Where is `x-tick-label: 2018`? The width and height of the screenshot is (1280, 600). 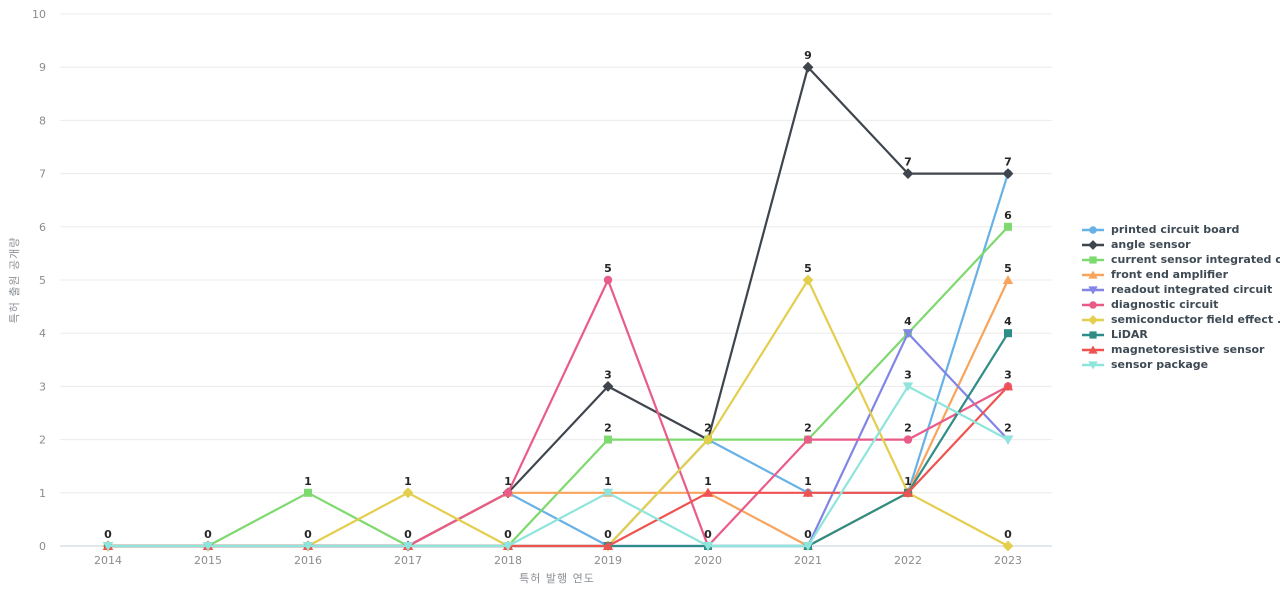 x-tick-label: 2018 is located at coordinates (508, 560).